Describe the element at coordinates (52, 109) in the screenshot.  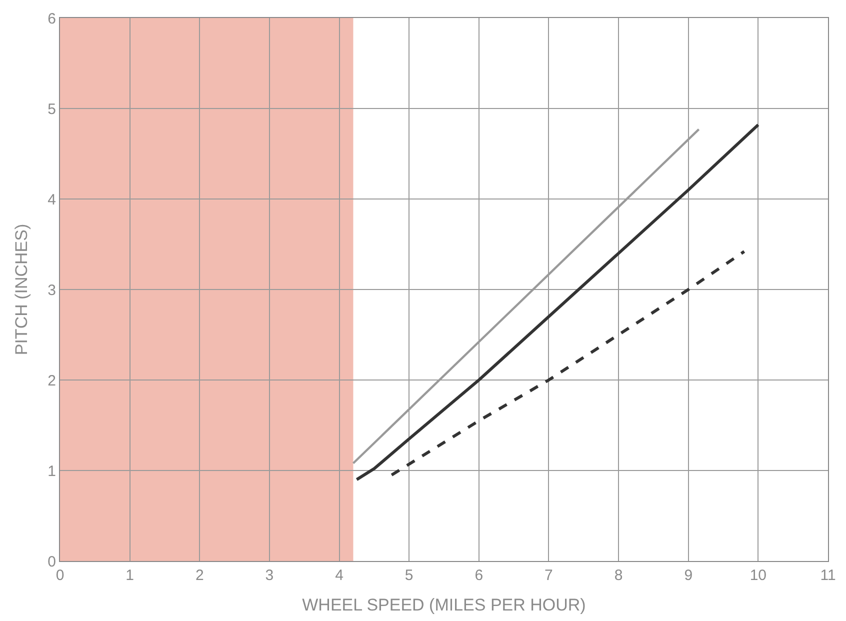
I see `y-tick-label: 5` at that location.